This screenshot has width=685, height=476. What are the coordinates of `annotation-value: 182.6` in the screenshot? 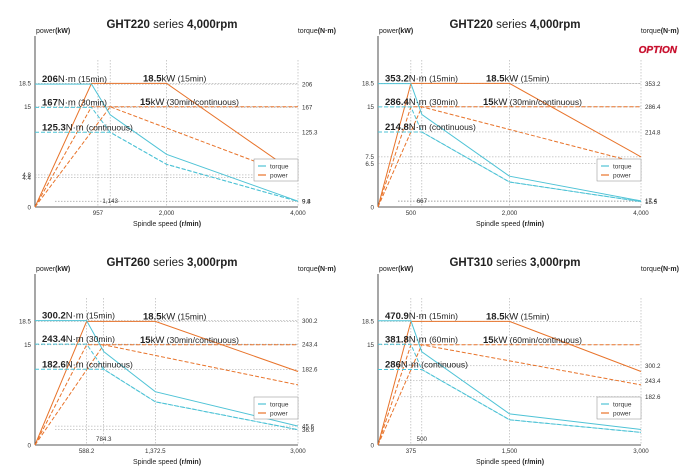 It's located at (54, 364).